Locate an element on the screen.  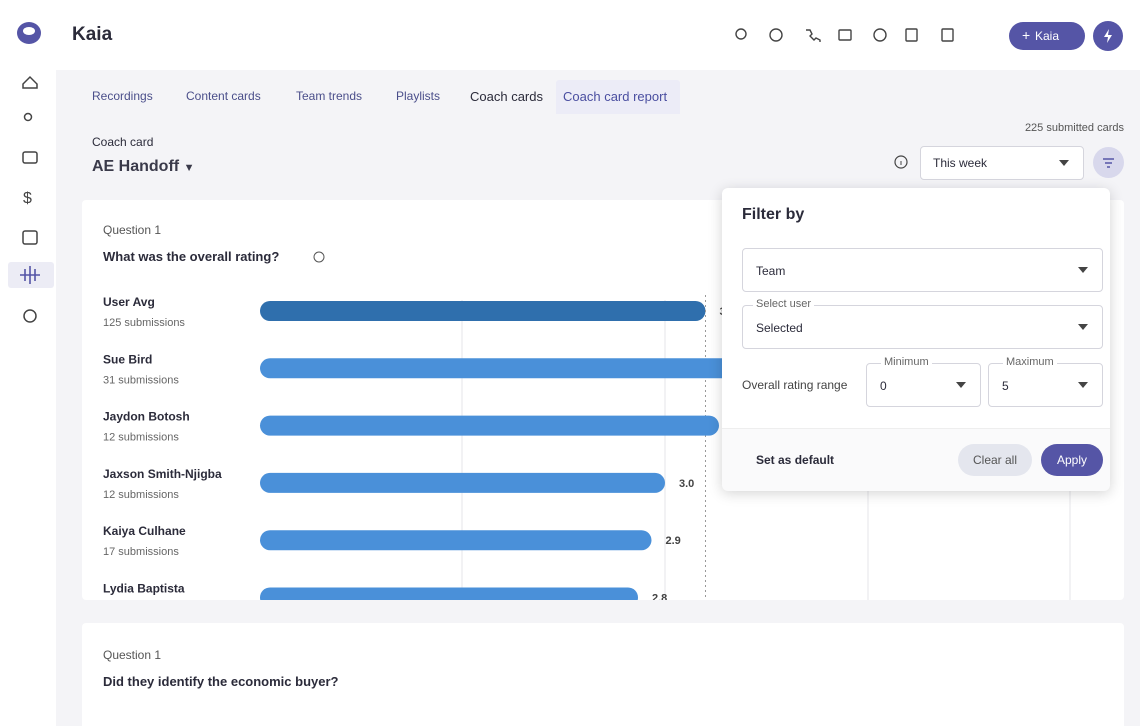
submitted-count: 225 submitted cards is located at coordinates (1074, 128).